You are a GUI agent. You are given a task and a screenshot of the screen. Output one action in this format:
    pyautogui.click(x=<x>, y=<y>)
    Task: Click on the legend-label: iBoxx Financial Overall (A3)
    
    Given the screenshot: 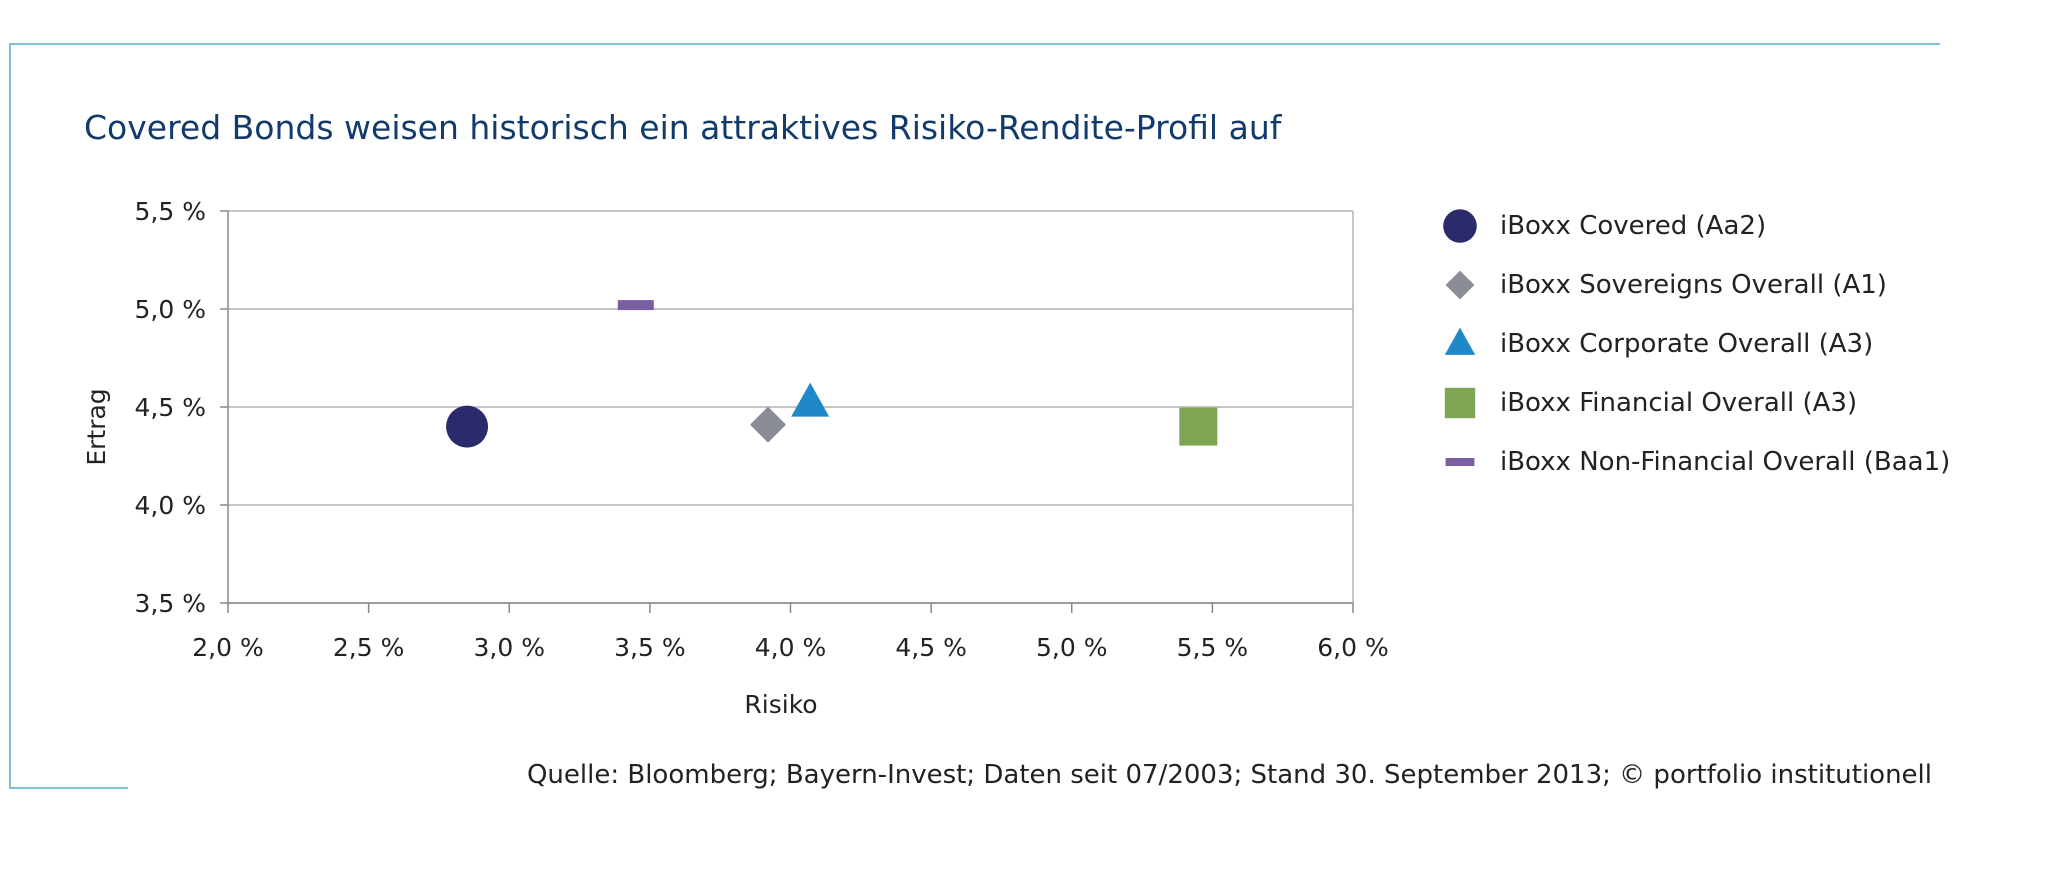 What is the action you would take?
    pyautogui.click(x=1679, y=402)
    